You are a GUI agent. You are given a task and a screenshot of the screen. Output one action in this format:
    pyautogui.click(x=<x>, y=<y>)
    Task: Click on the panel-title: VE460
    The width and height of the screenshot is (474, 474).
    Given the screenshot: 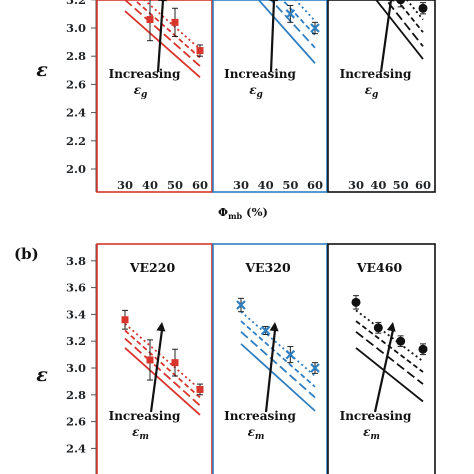 What is the action you would take?
    pyautogui.click(x=379, y=267)
    